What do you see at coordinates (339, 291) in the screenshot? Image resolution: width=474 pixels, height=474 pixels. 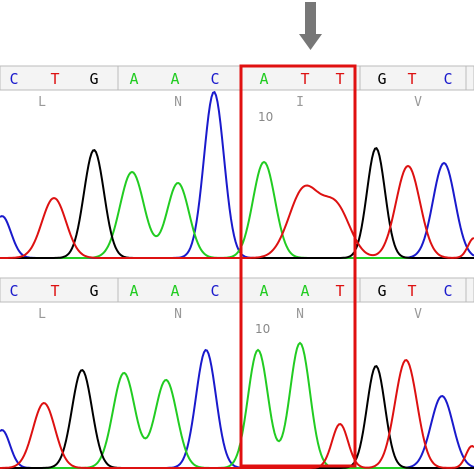 I see `bottom-base-9: T` at bounding box center [339, 291].